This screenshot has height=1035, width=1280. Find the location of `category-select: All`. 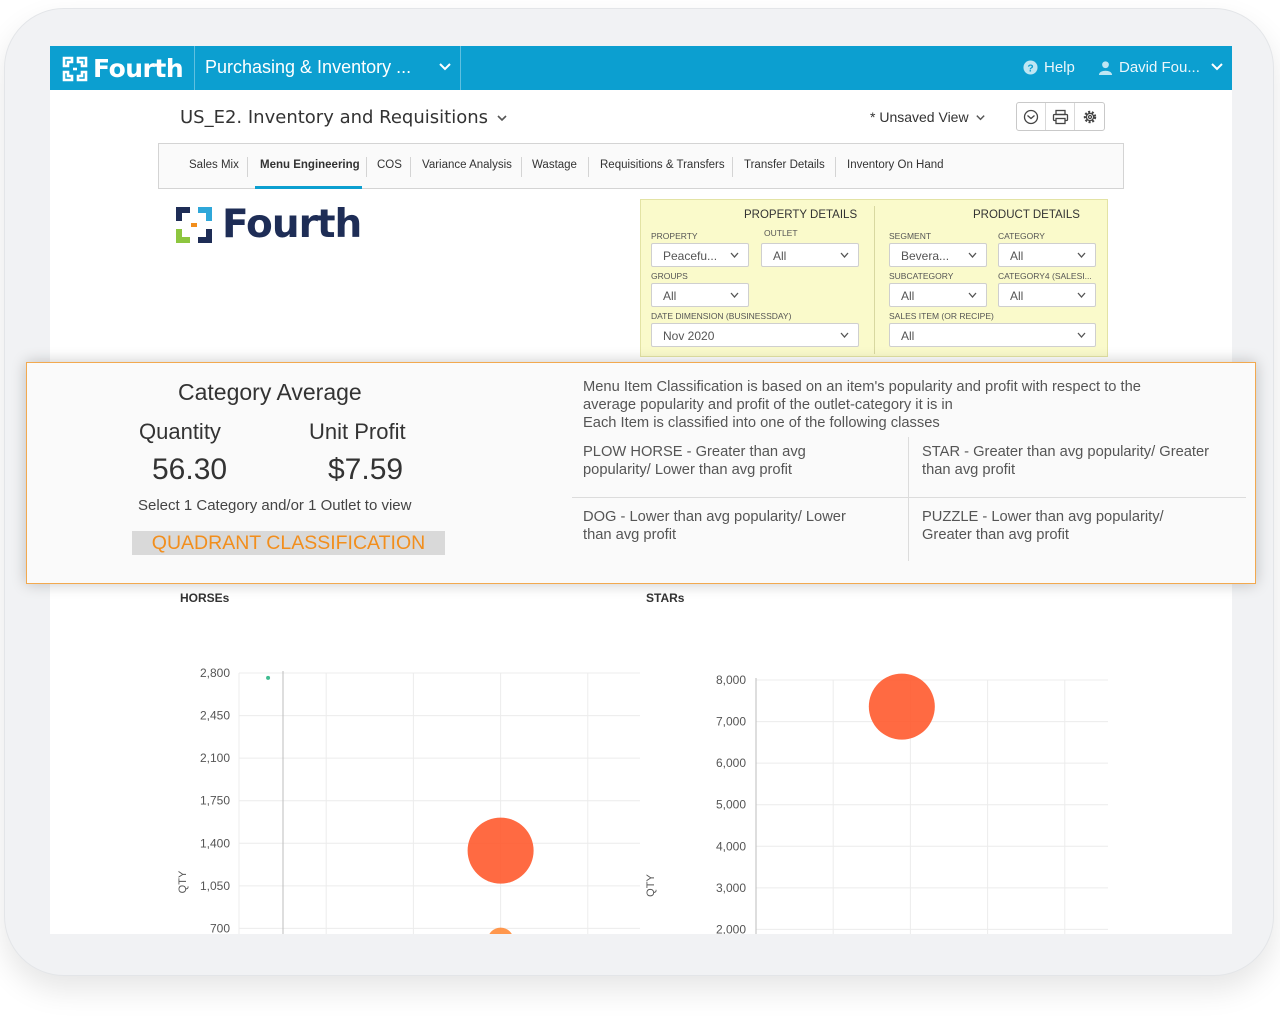

category-select: All is located at coordinates (1047, 255).